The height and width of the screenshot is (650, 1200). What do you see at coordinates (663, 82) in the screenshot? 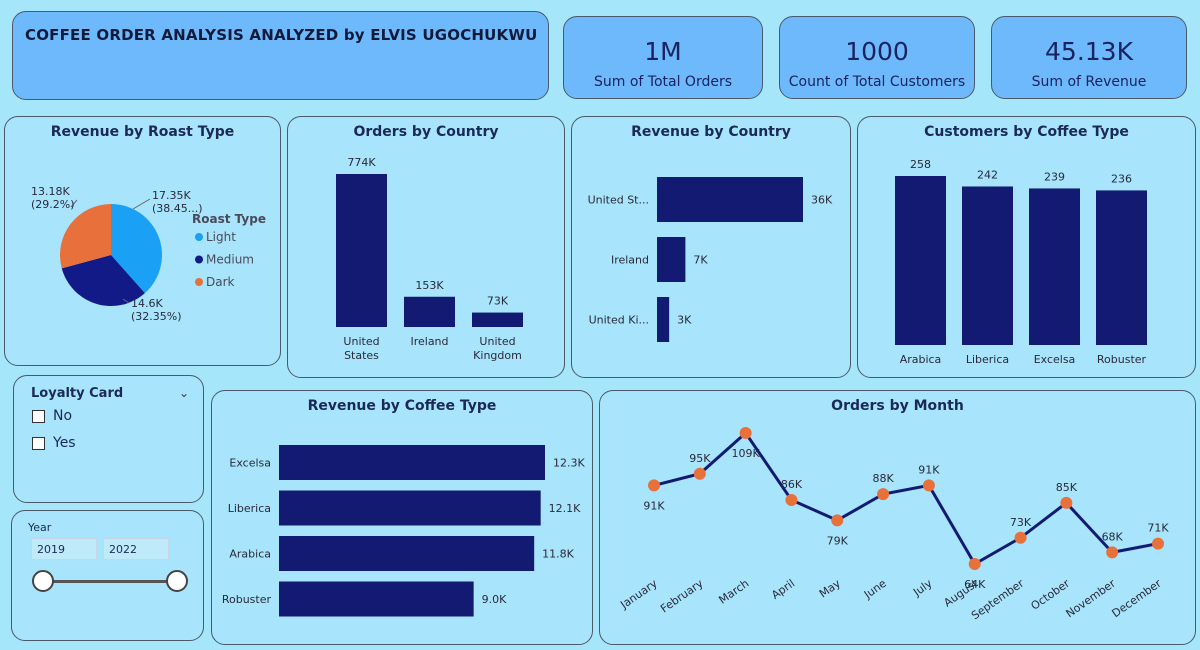
I see `kpi-label: Sum of Total Orders` at bounding box center [663, 82].